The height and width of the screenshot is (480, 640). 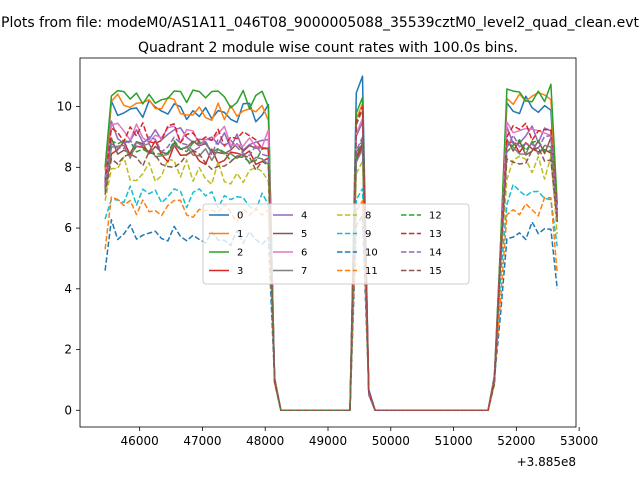 I want to click on legend-label-10: 10, so click(x=371, y=253).